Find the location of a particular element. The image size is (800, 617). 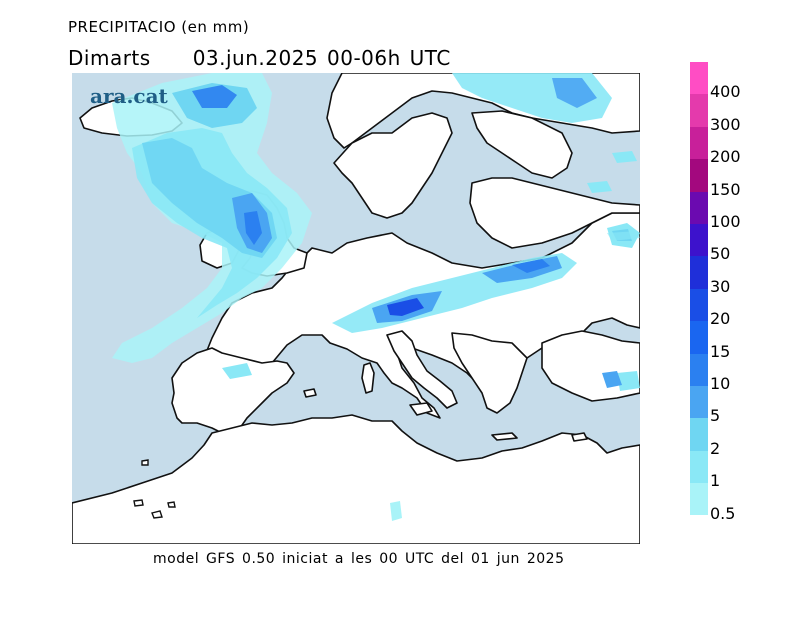

land-finland is located at coordinates (522, 144).